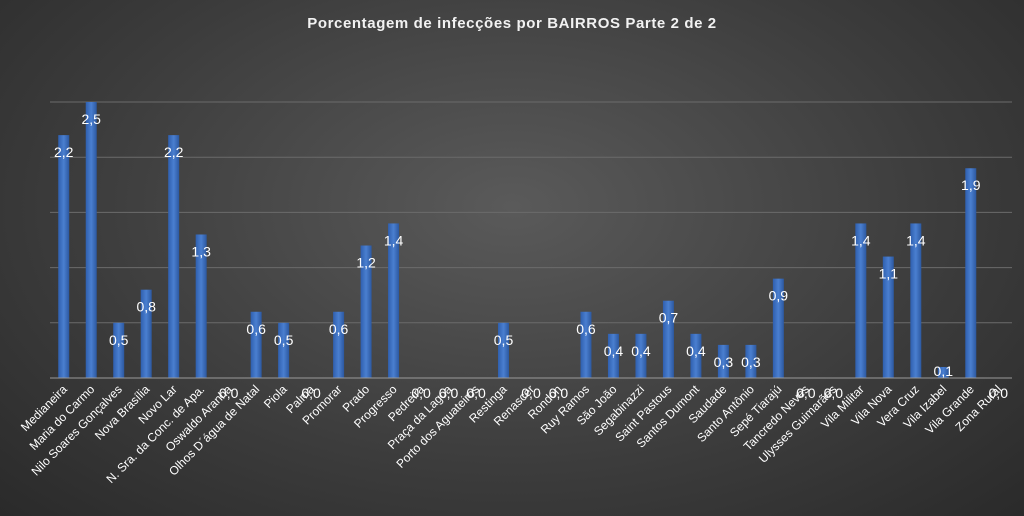  Describe the element at coordinates (146, 307) in the screenshot. I see `value-label: 0,8` at that location.